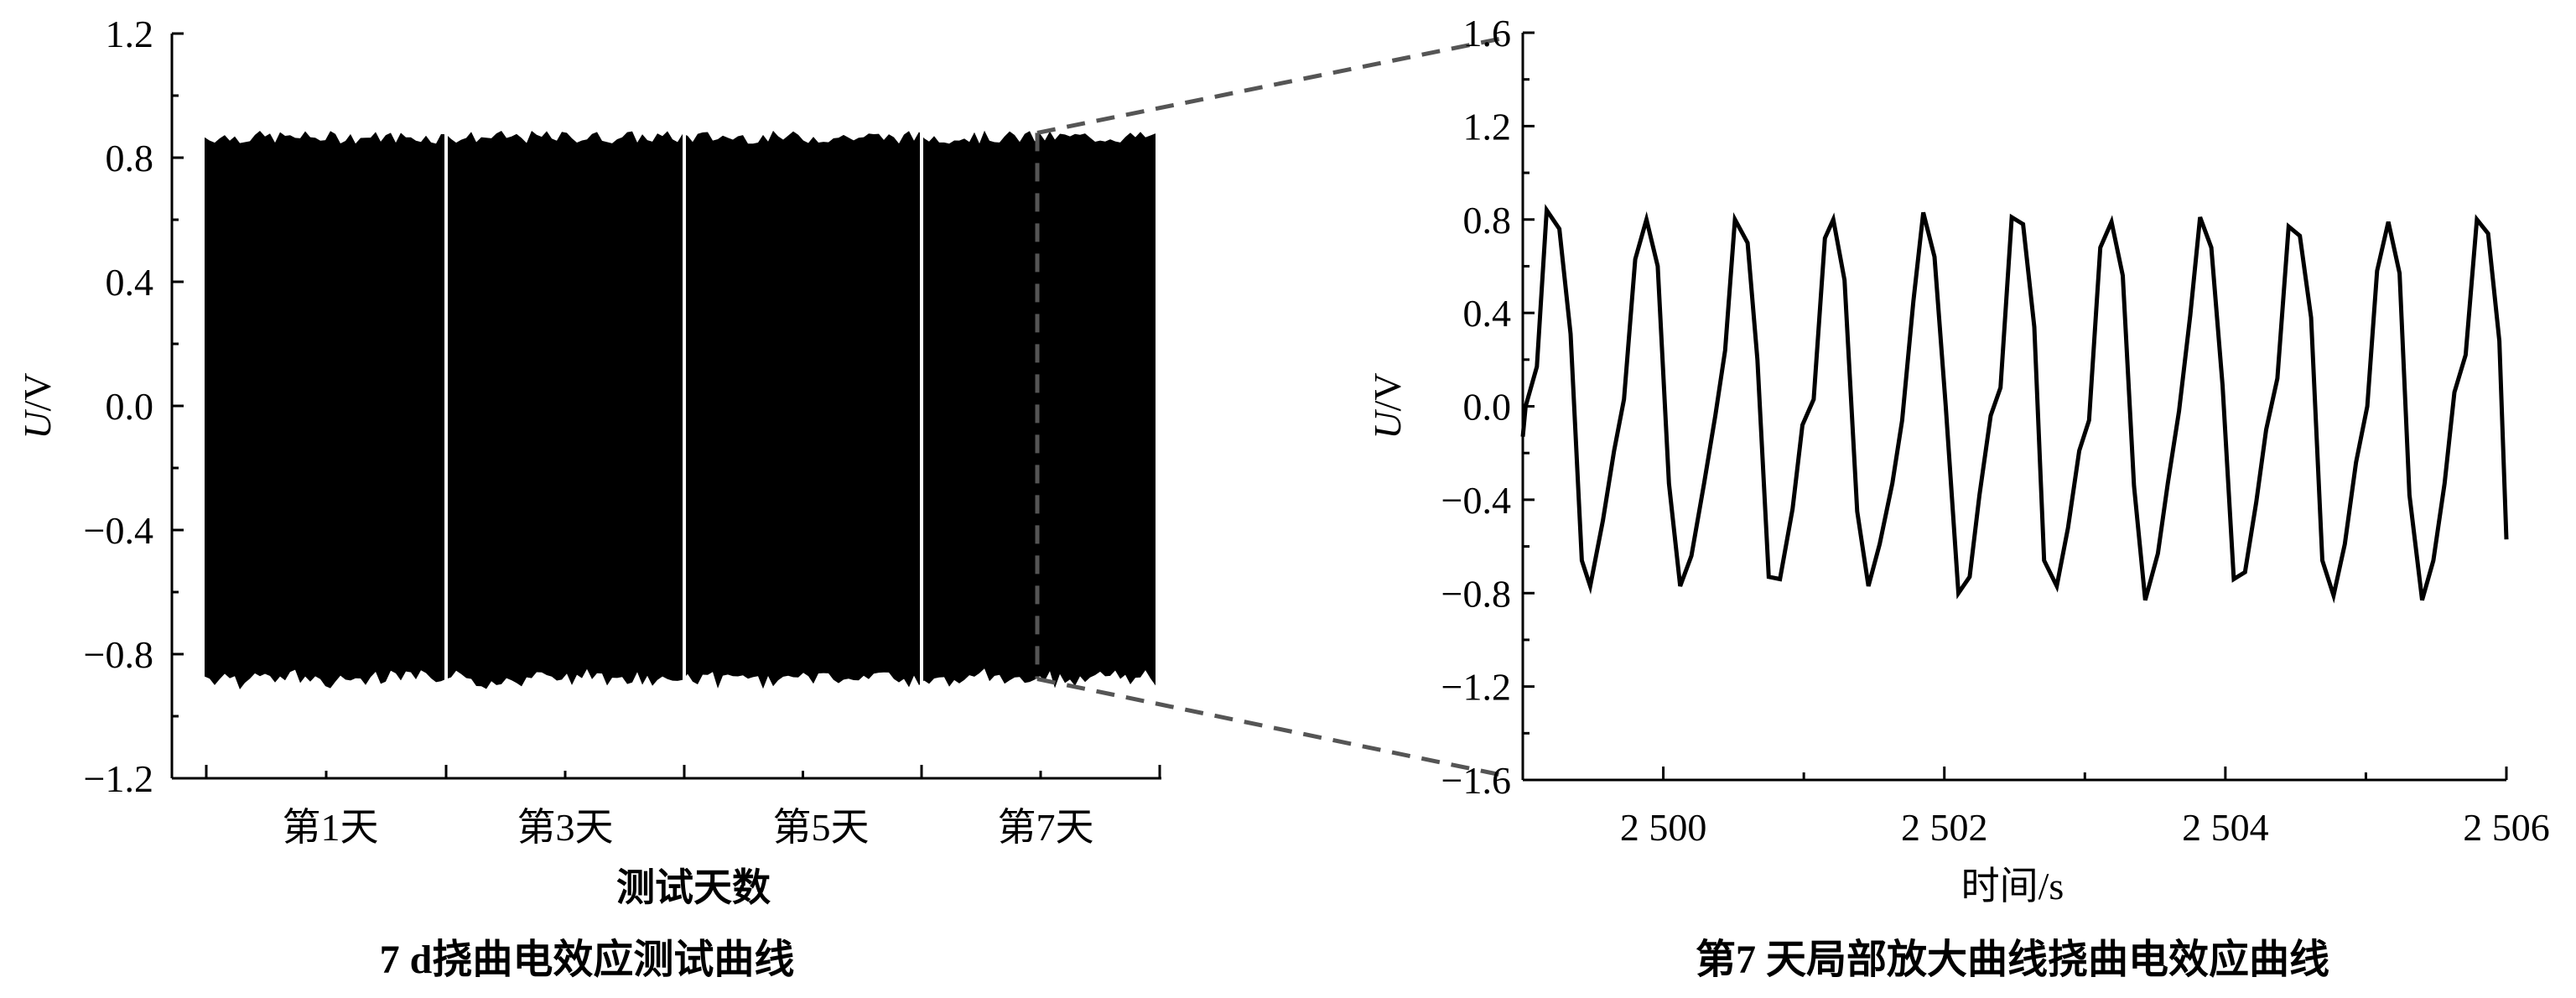  What do you see at coordinates (2012, 960) in the screenshot?
I see `right-caption: 第7 天局部放大曲线挠曲电效应曲线` at bounding box center [2012, 960].